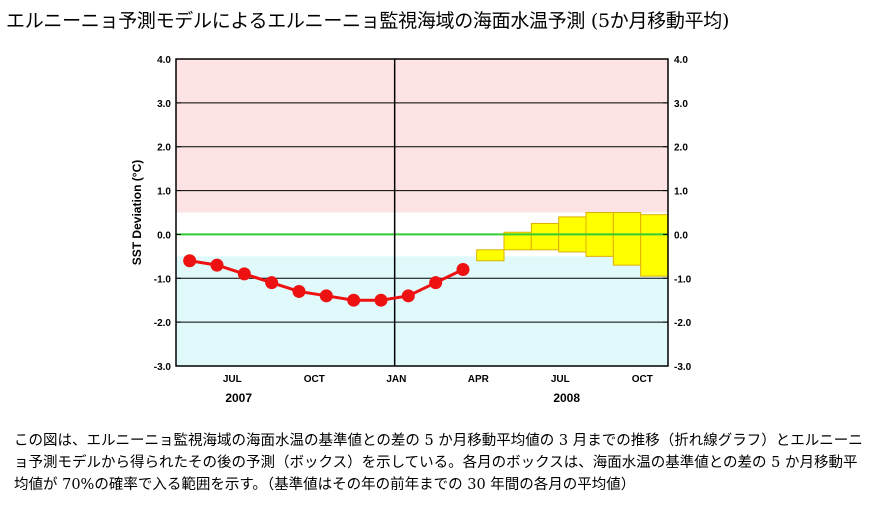 The height and width of the screenshot is (520, 875). I want to click on y-tick-label-left: 3.0, so click(164, 104).